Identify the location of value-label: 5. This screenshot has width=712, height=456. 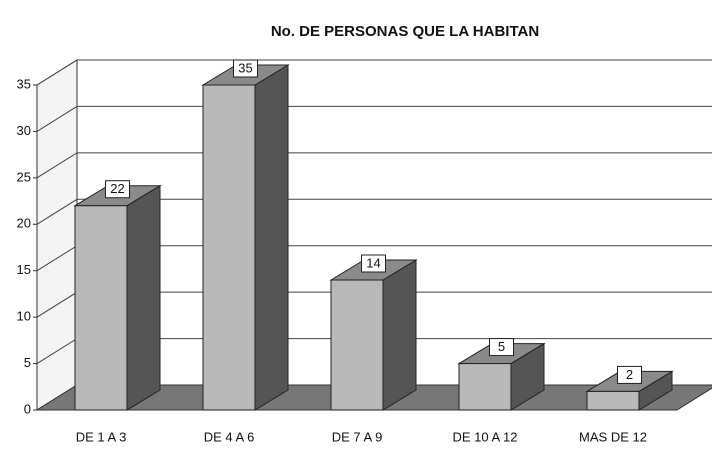
(501, 346).